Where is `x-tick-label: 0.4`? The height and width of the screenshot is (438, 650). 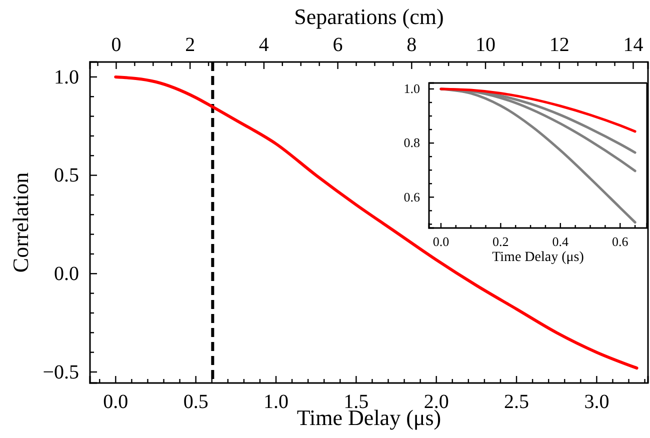 x-tick-label: 0.4 is located at coordinates (561, 242).